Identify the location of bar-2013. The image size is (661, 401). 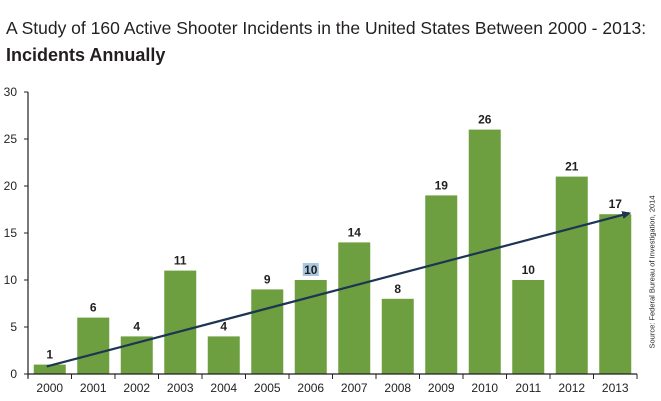
(615, 294).